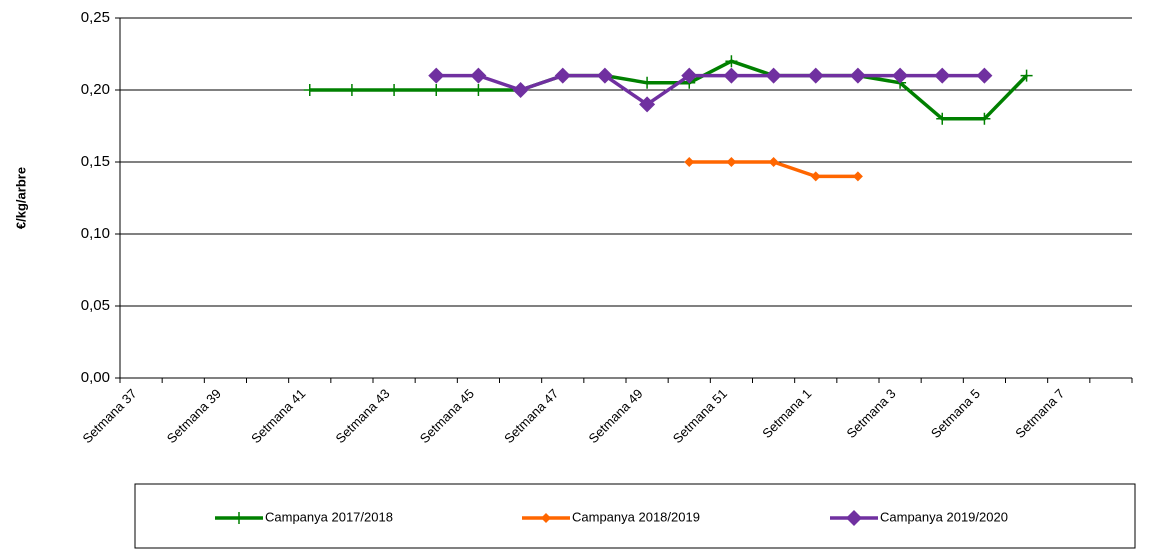  Describe the element at coordinates (109, 416) in the screenshot. I see `x-tick-label: Setmana 37` at that location.